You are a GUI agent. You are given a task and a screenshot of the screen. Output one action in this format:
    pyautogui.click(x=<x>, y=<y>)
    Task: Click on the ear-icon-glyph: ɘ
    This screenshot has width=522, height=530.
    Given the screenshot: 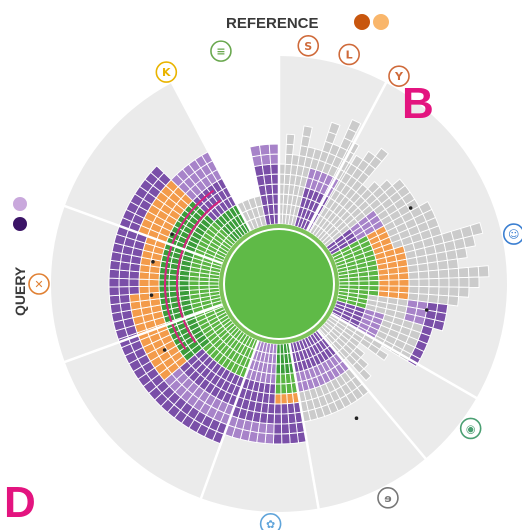 What is the action you would take?
    pyautogui.click(x=387, y=498)
    